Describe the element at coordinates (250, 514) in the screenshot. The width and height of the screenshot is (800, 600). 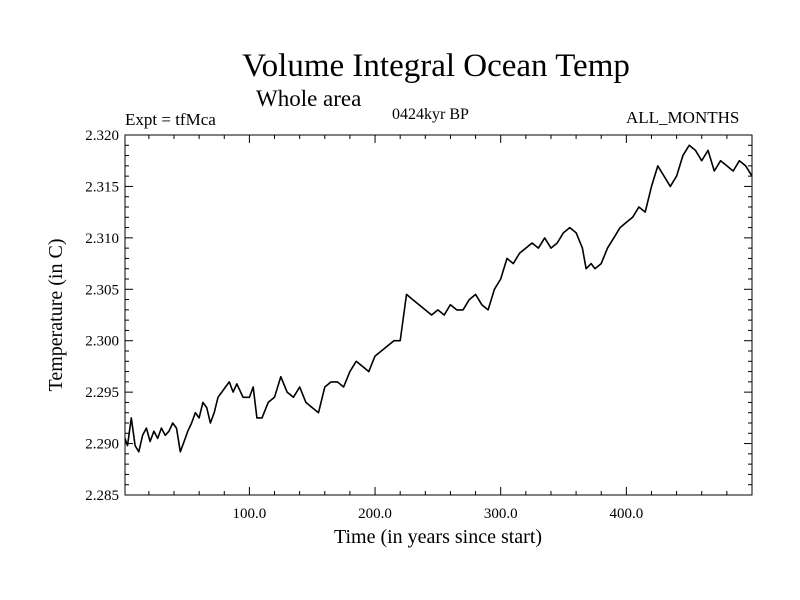
I see `x-tick-label: 100.0` at that location.